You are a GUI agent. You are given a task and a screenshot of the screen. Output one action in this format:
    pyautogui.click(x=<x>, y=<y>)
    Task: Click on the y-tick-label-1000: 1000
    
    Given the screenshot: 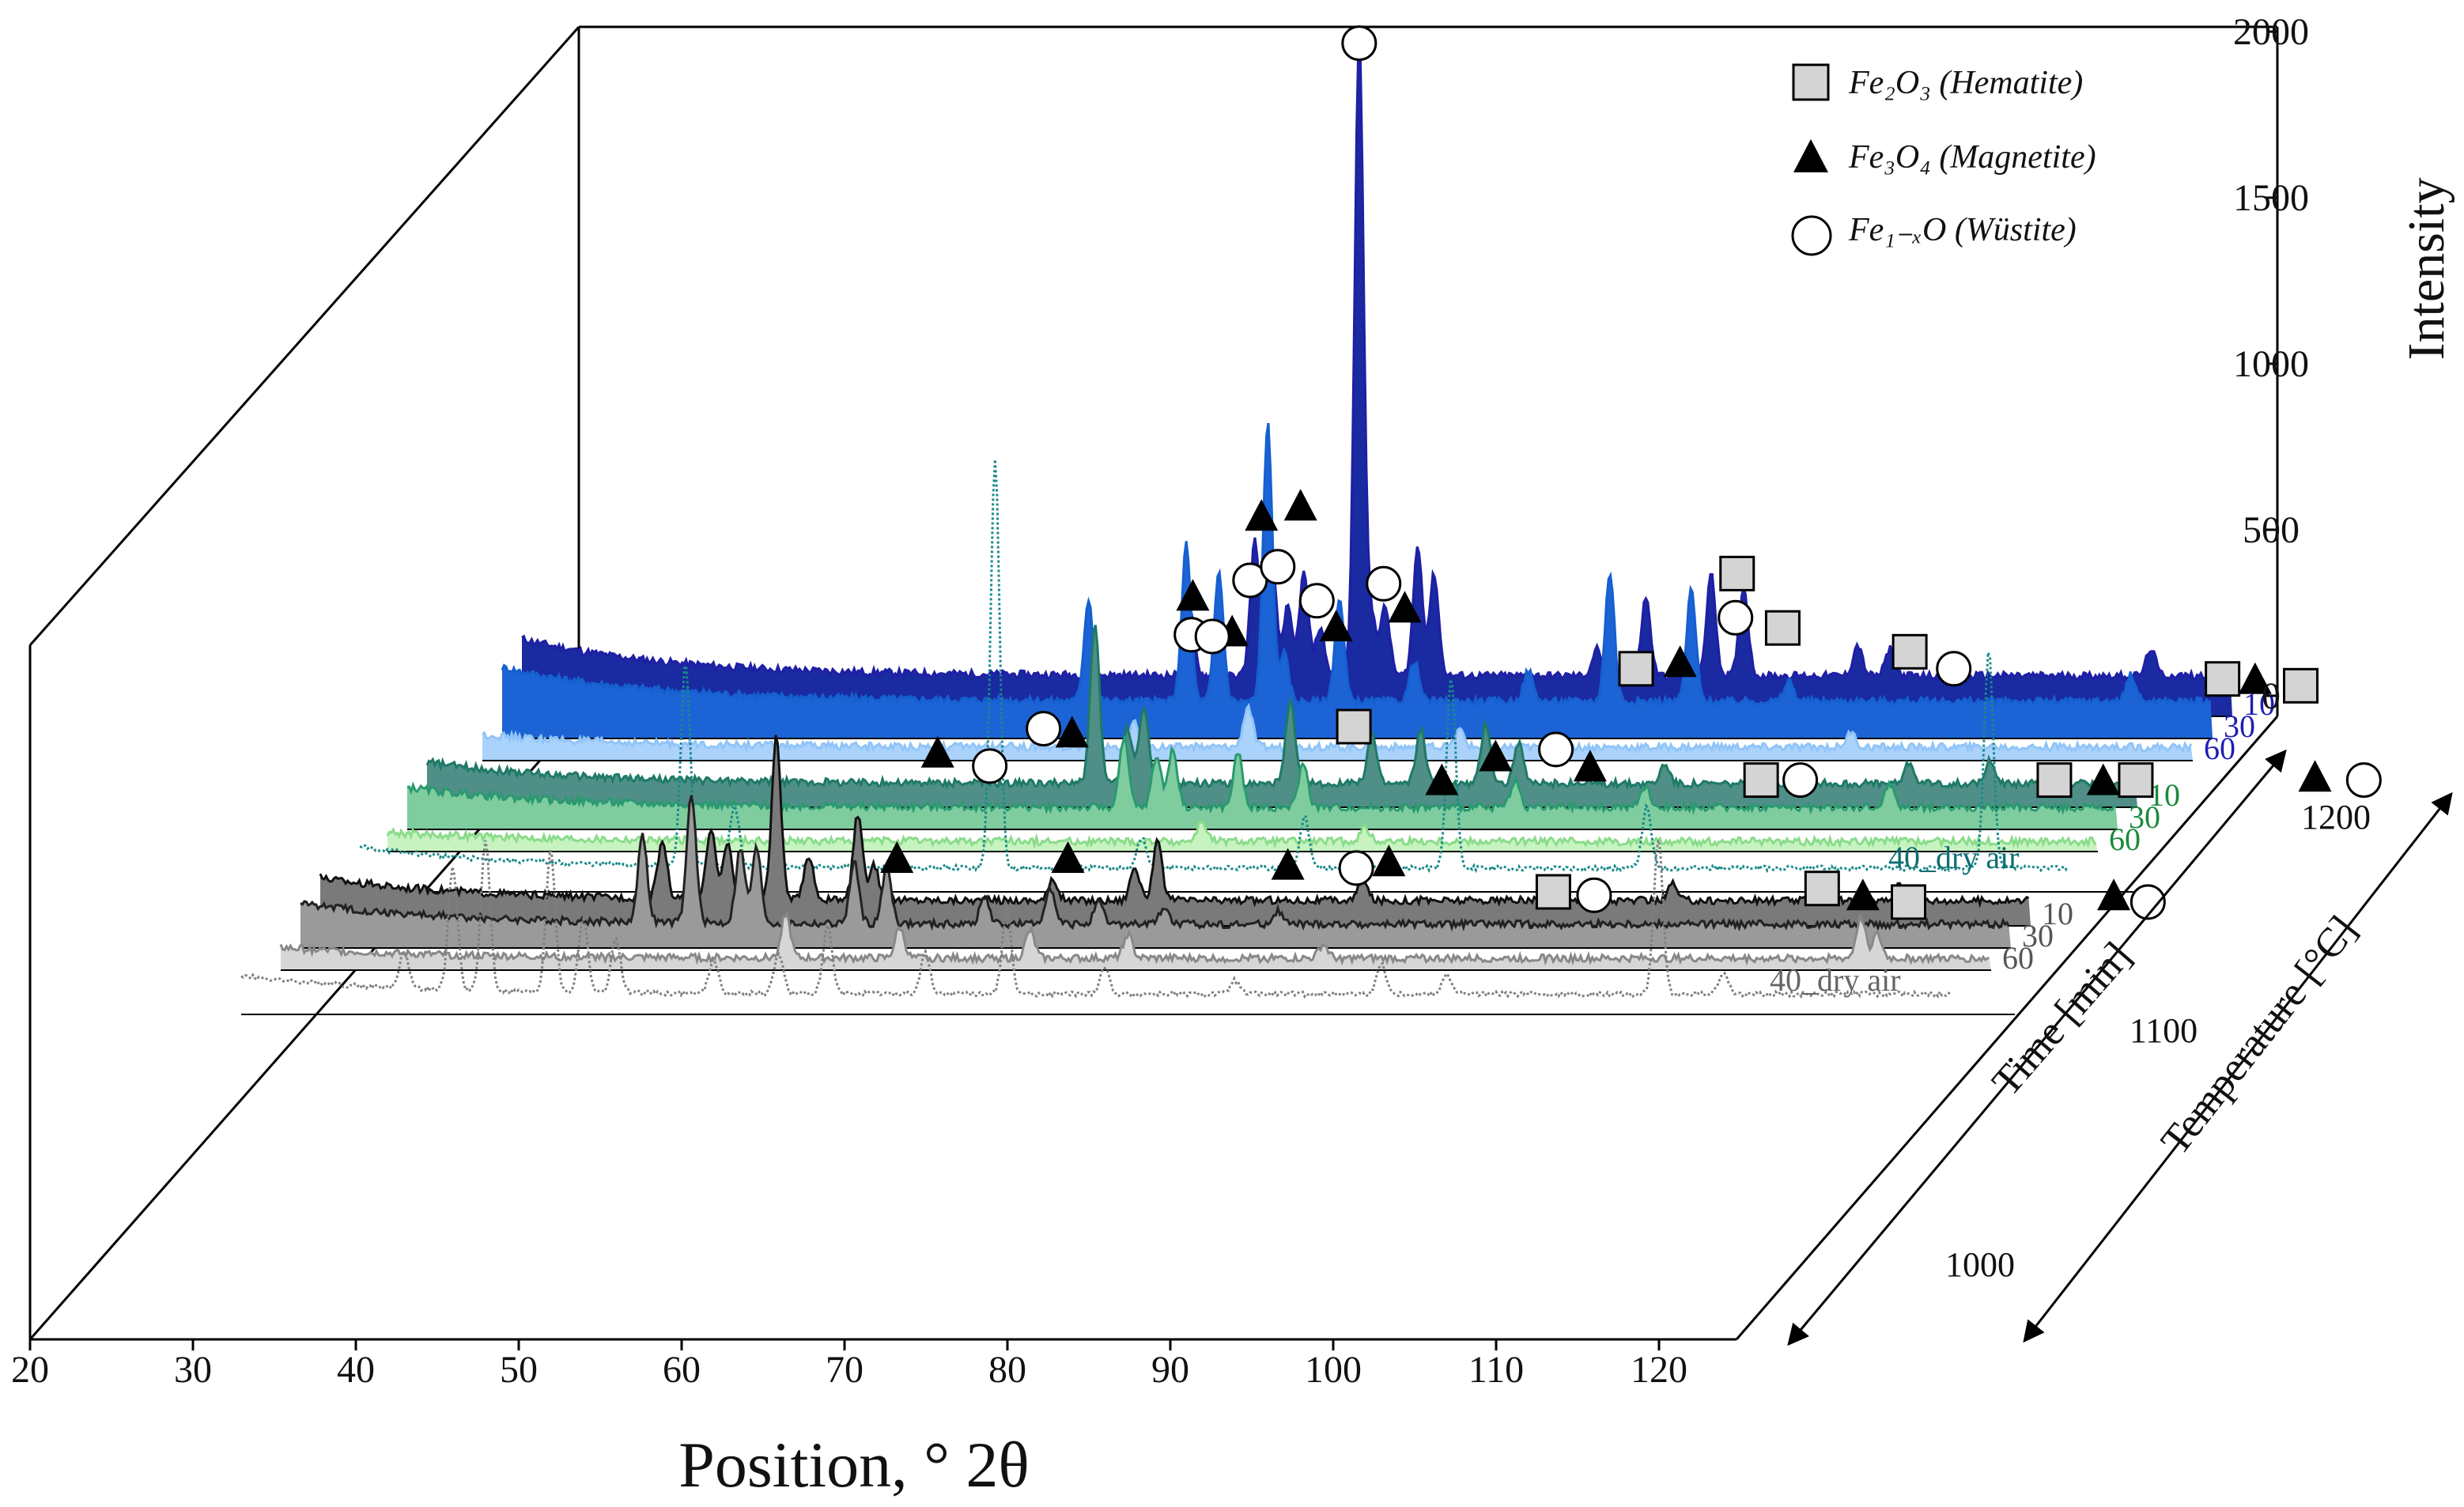 What is the action you would take?
    pyautogui.click(x=2271, y=364)
    